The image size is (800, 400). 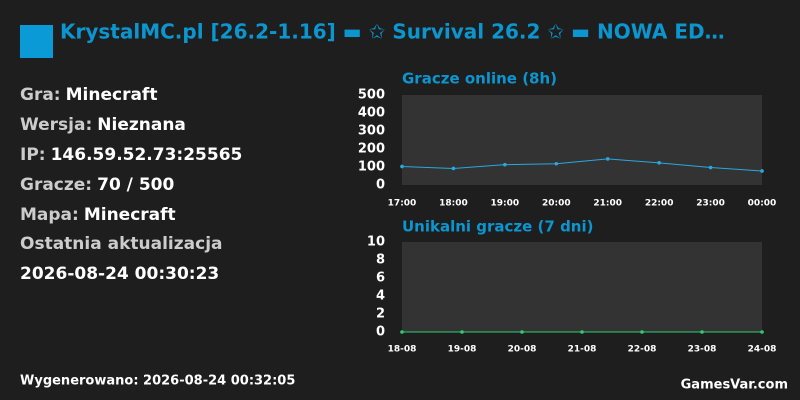 I want to click on x-tick-label: 17:00, so click(x=402, y=204).